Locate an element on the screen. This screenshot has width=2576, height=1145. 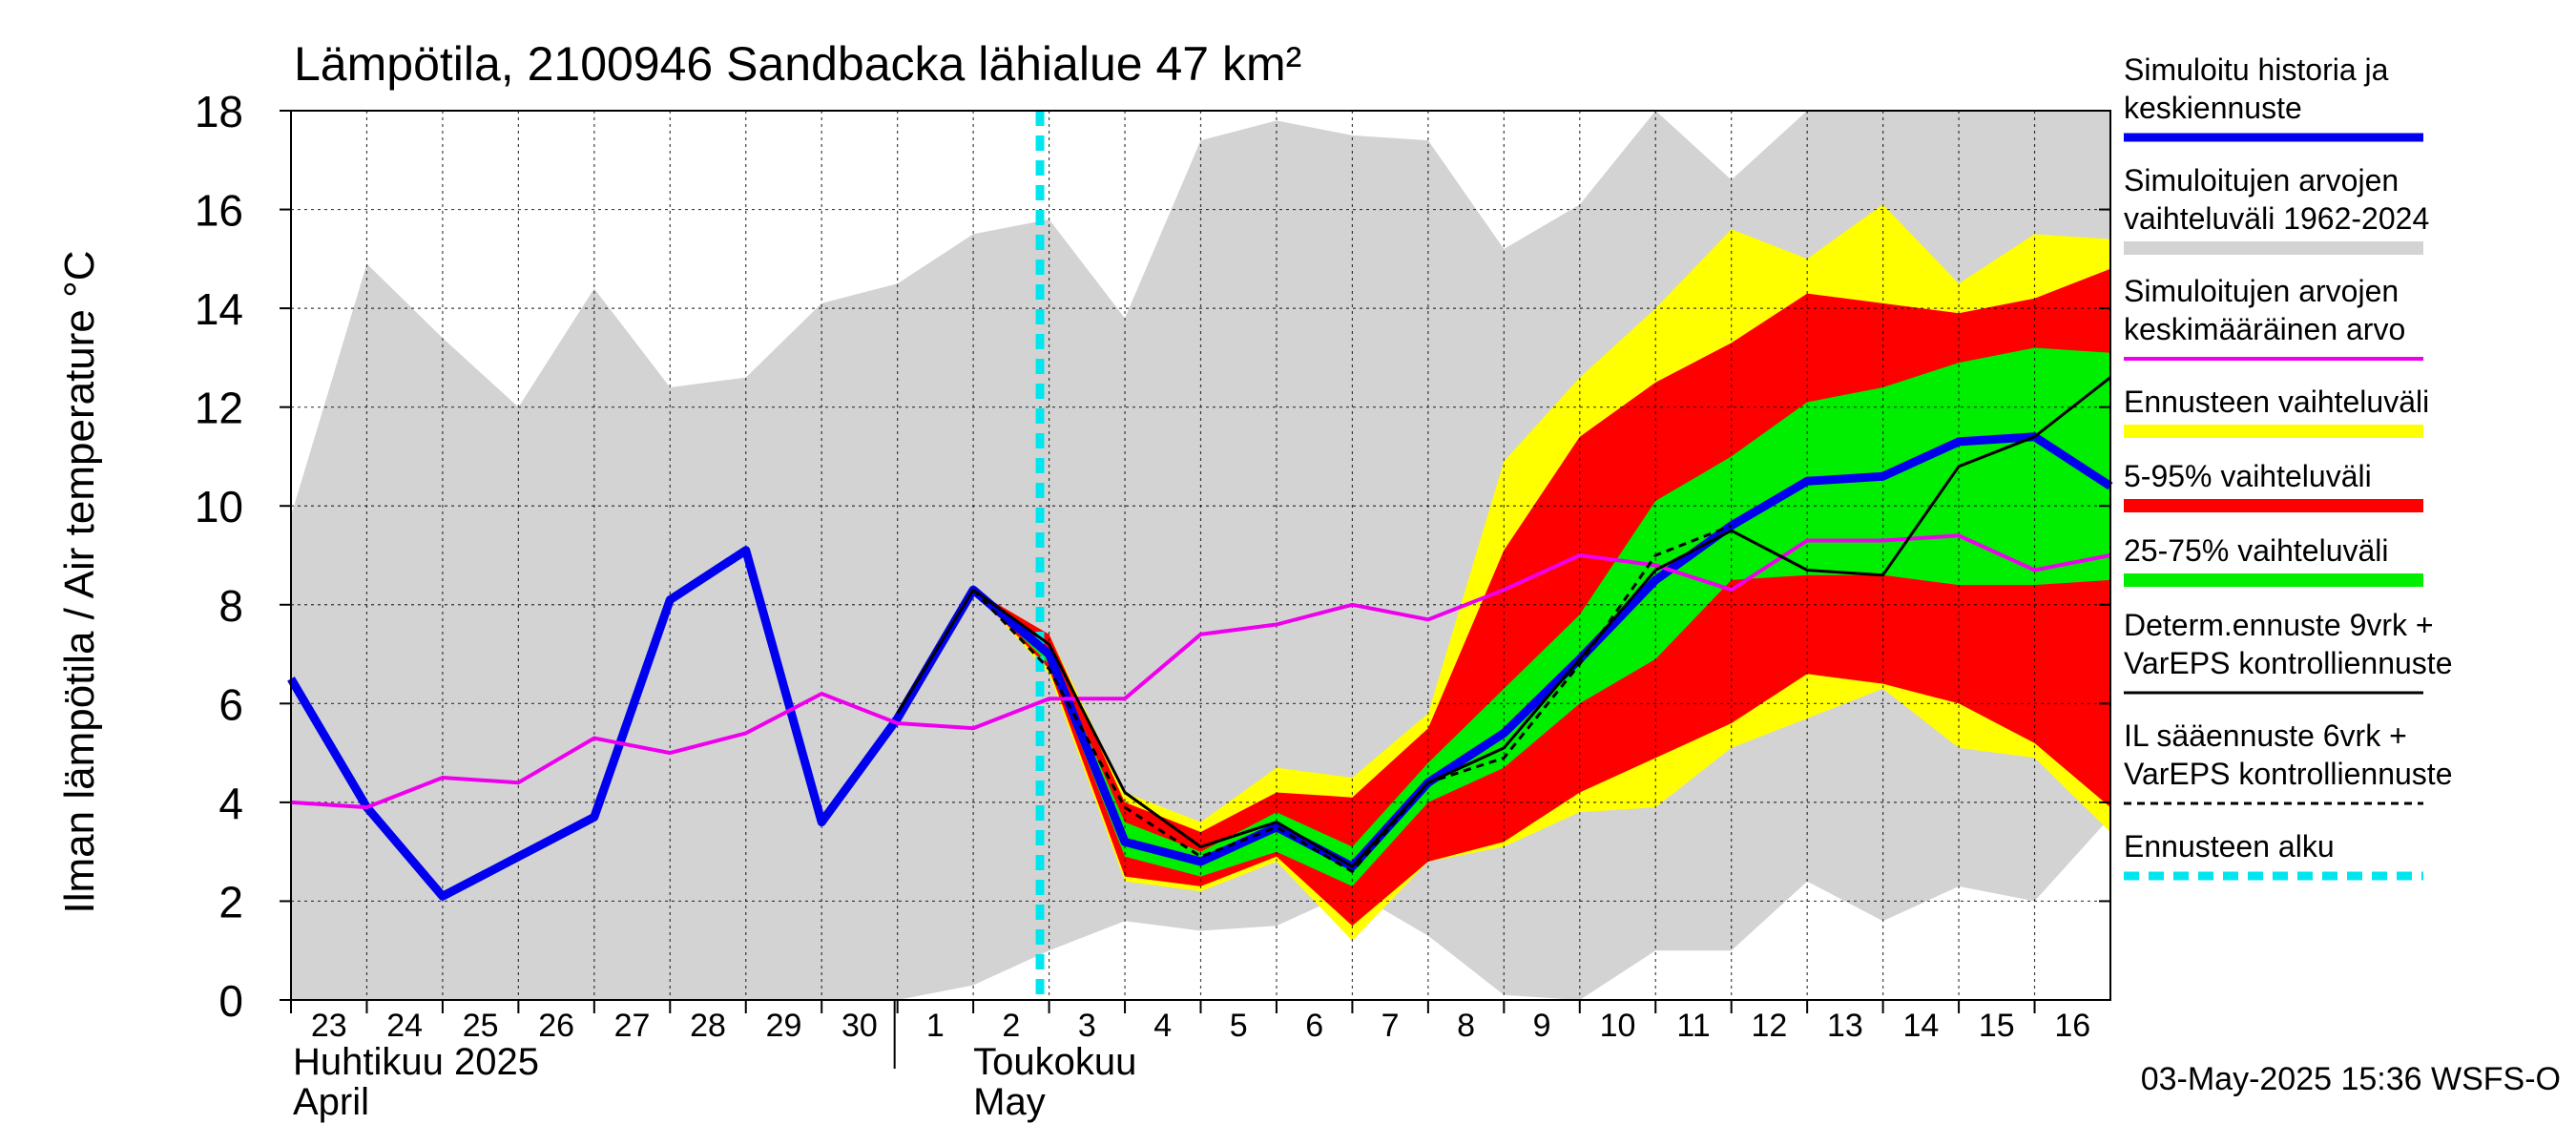
x-tick-label: 10 is located at coordinates (1618, 1026).